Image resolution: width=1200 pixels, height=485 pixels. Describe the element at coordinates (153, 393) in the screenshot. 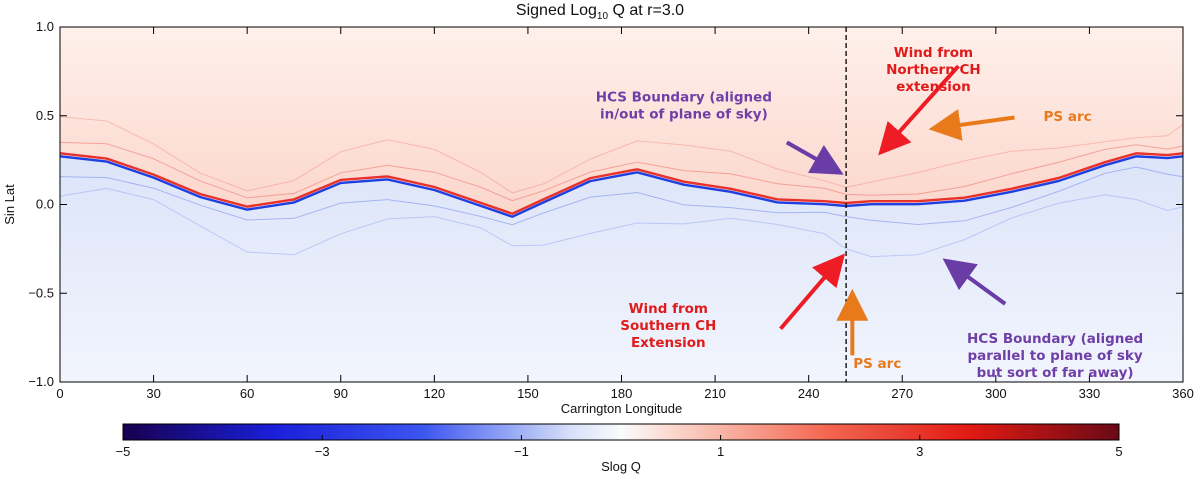

I see `x-tick-label: 30` at that location.